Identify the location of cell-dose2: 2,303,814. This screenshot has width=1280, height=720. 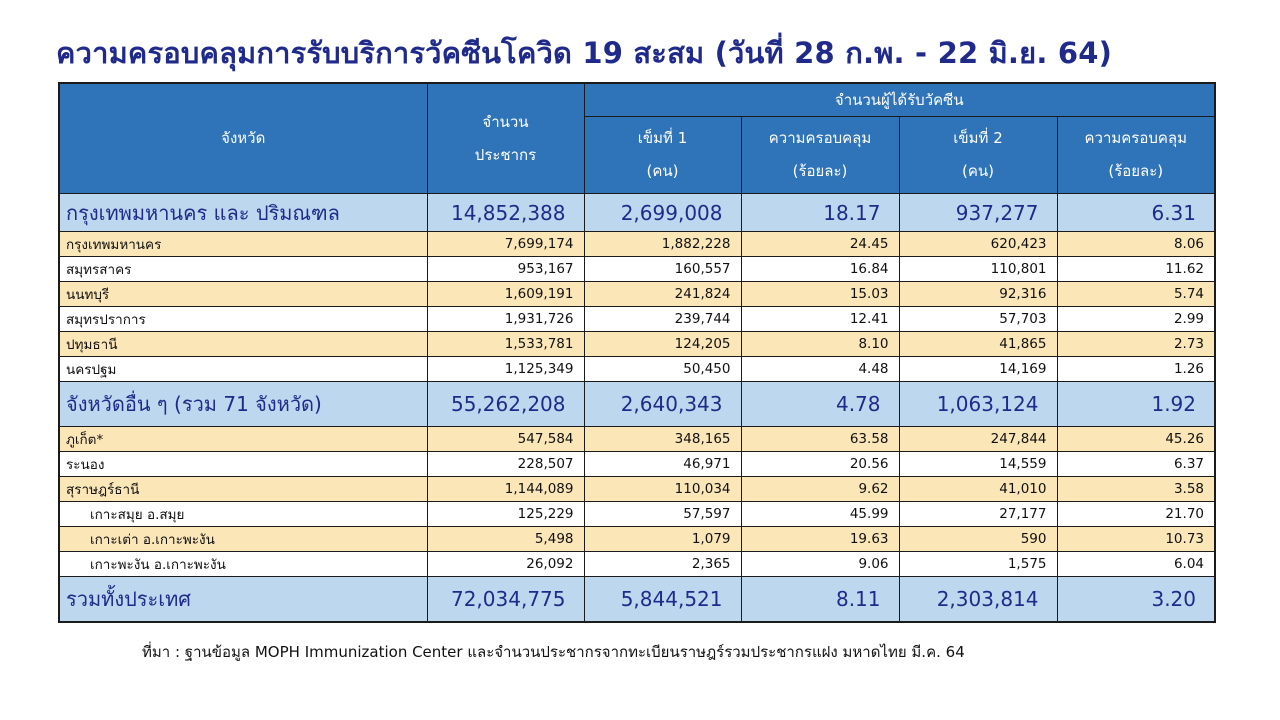
(978, 599).